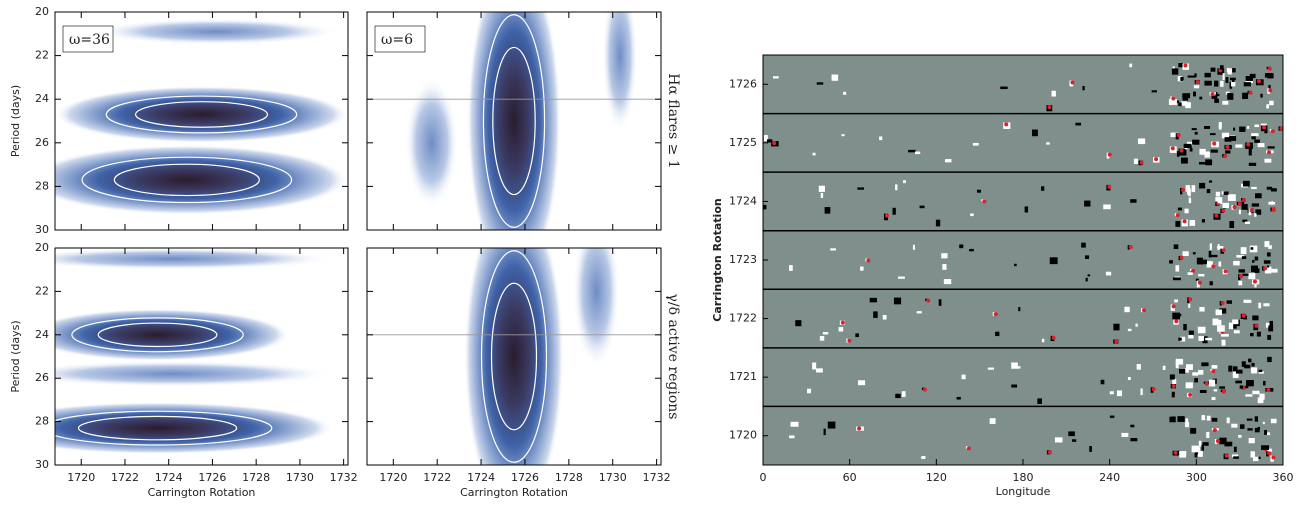 The height and width of the screenshot is (510, 1304). What do you see at coordinates (1023, 477) in the screenshot?
I see `x-tick-label: 180` at bounding box center [1023, 477].